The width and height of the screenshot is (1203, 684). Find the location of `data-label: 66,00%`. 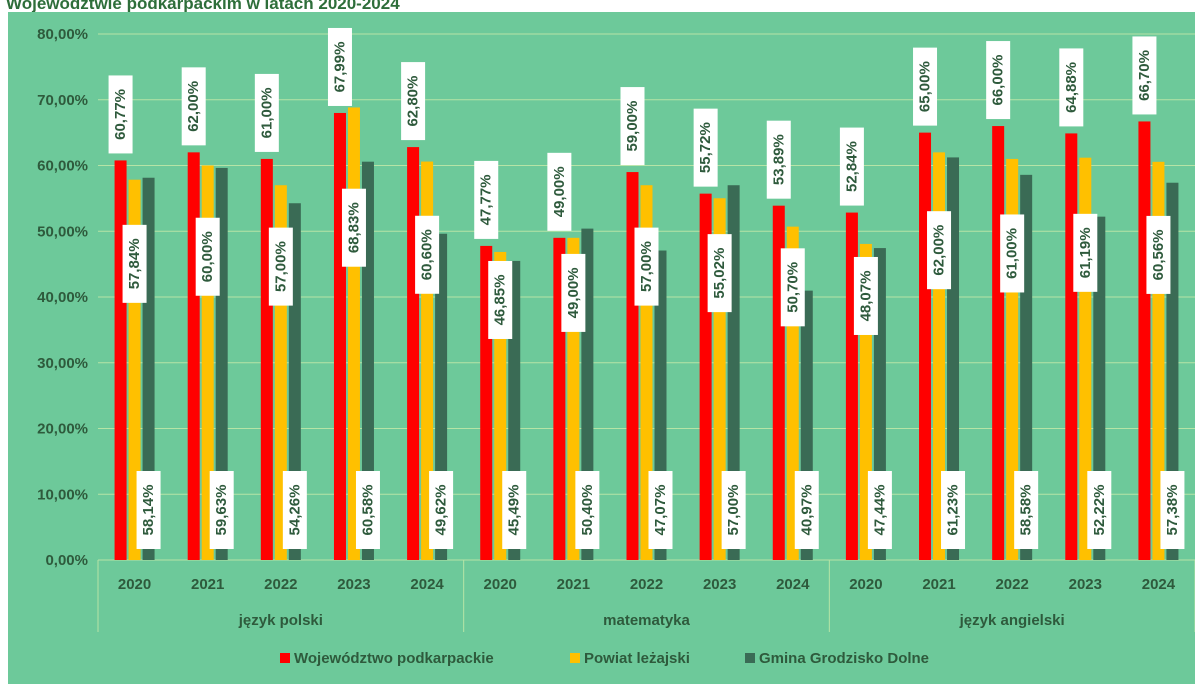

data-label: 66,00% is located at coordinates (998, 80).